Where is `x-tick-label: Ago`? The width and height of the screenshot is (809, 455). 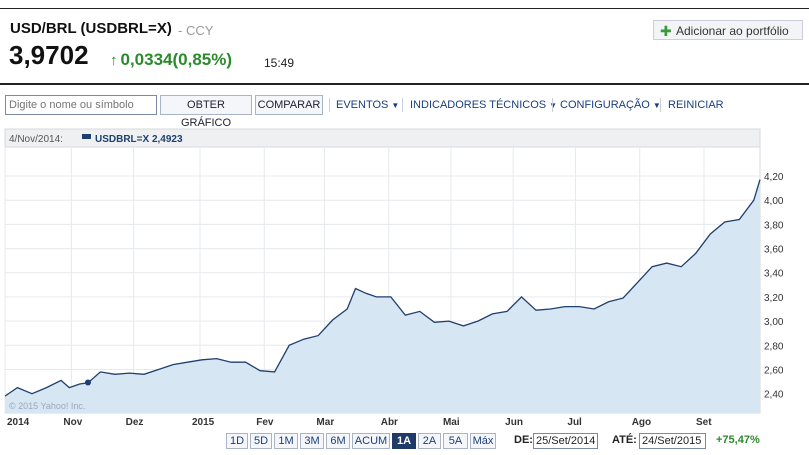
x-tick-label: Ago is located at coordinates (641, 422).